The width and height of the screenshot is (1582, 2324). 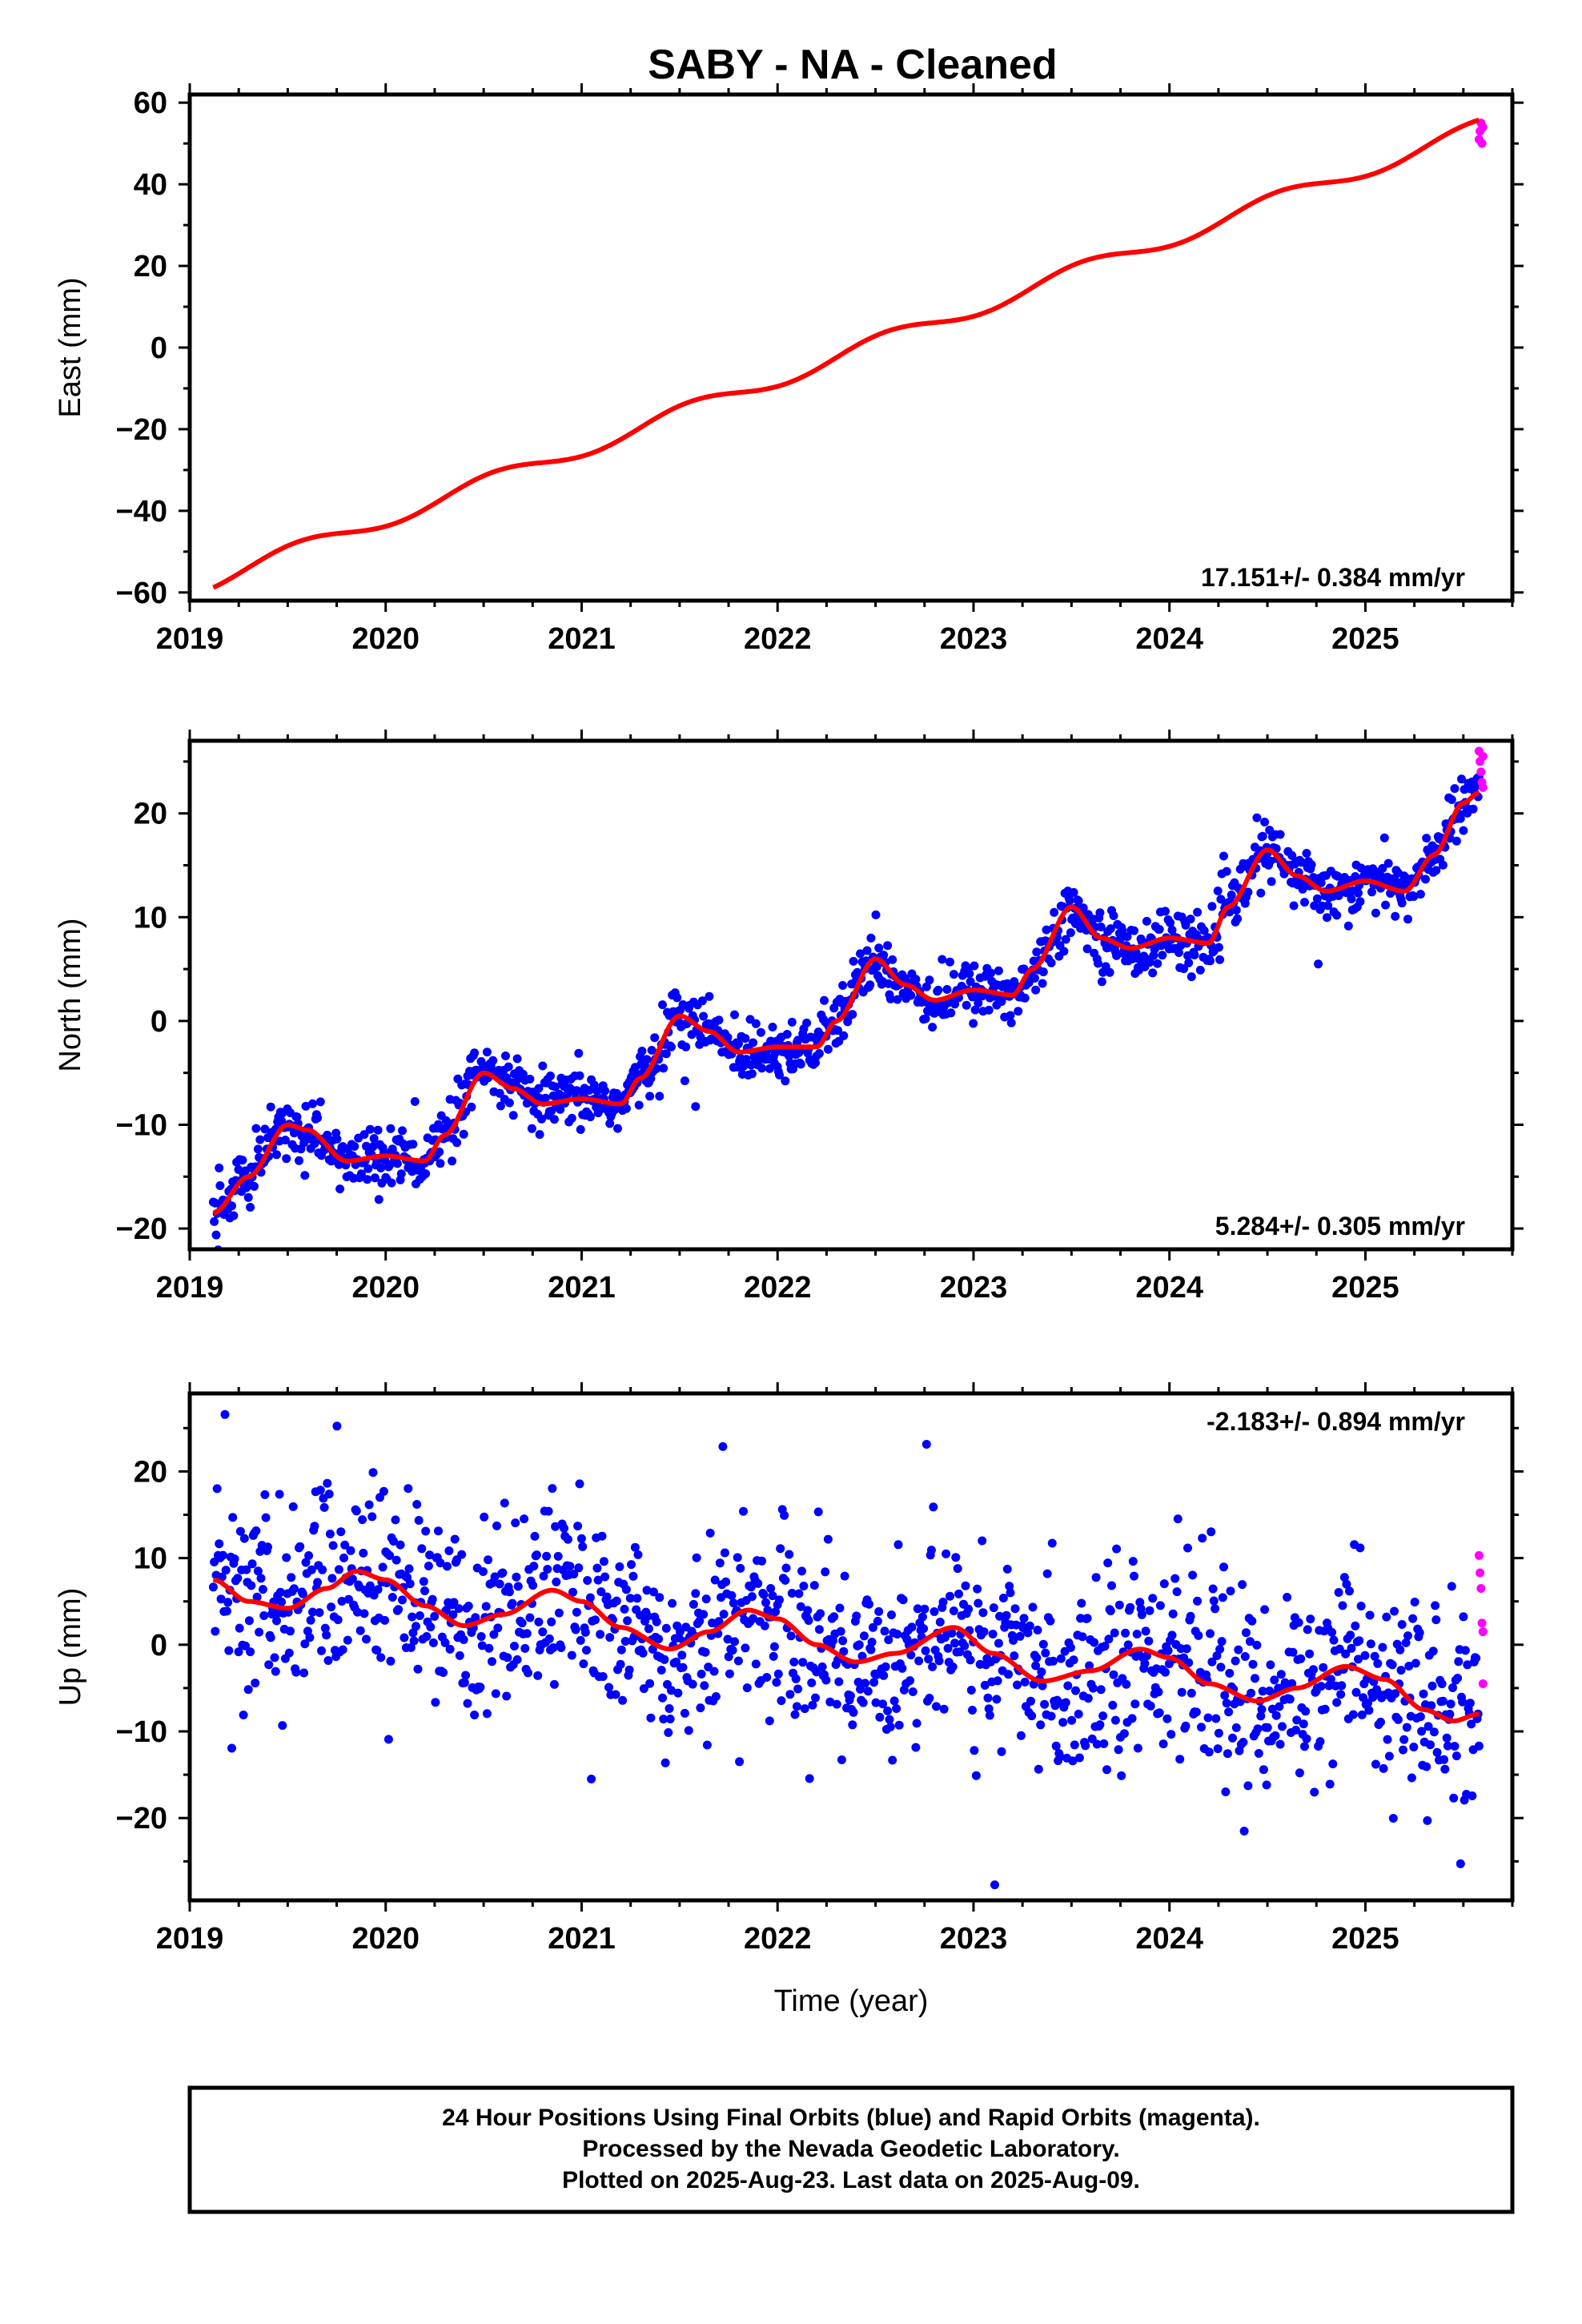 I want to click on y-tick-label: 0, so click(x=159, y=1022).